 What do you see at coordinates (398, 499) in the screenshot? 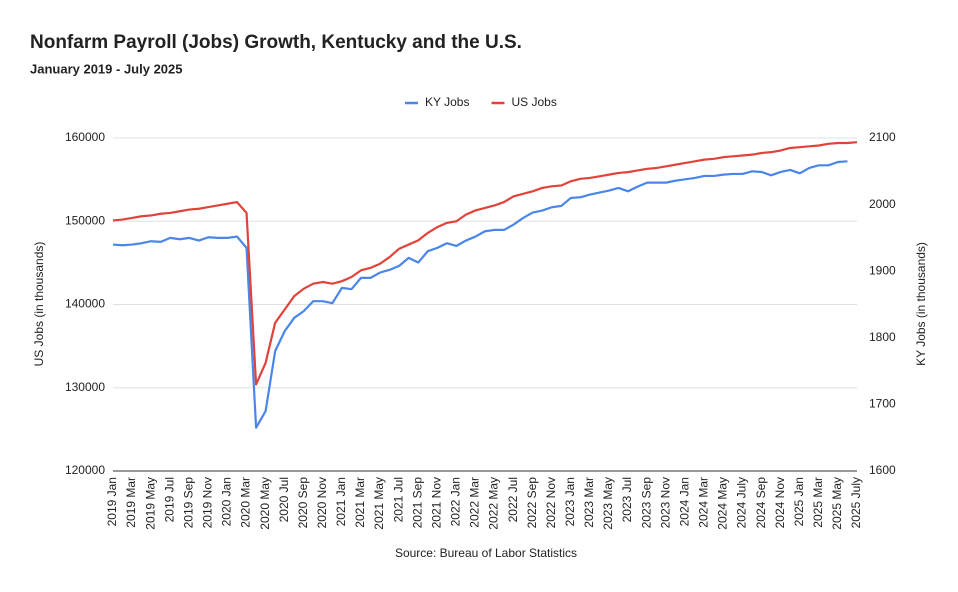
I see `x-tick-label: 2021 Jul` at bounding box center [398, 499].